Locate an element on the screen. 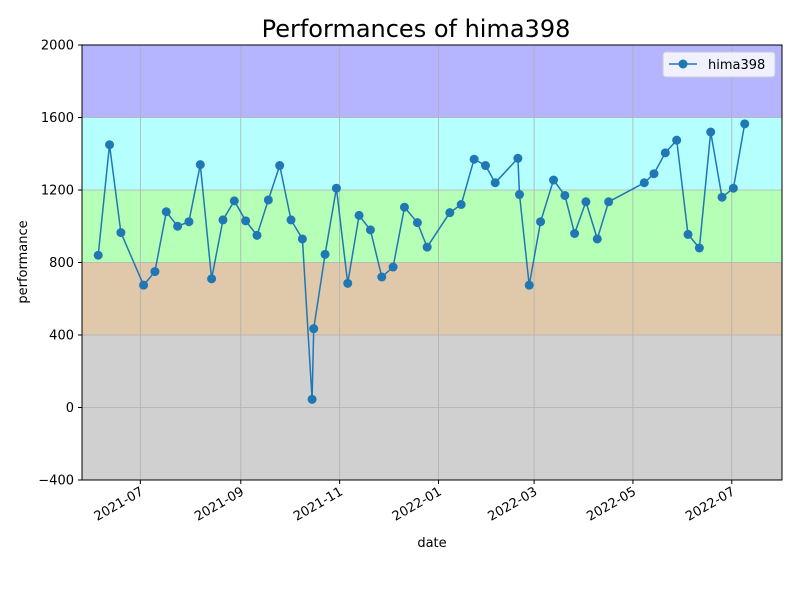  x-tick-label: 2021-07 is located at coordinates (119, 504).